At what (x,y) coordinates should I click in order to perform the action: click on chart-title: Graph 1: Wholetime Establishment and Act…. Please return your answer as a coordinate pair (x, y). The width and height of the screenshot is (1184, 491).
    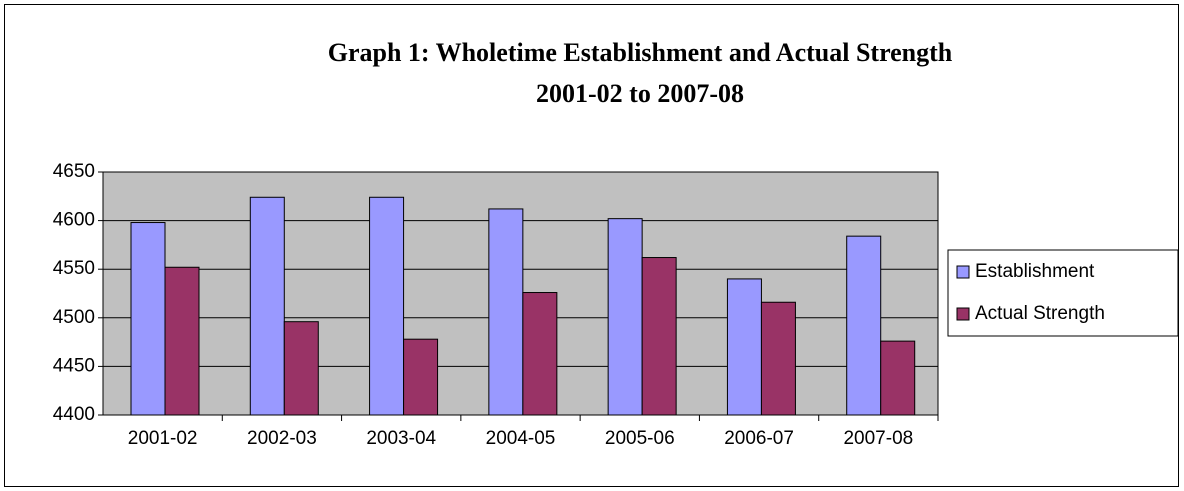
    Looking at the image, I should click on (640, 52).